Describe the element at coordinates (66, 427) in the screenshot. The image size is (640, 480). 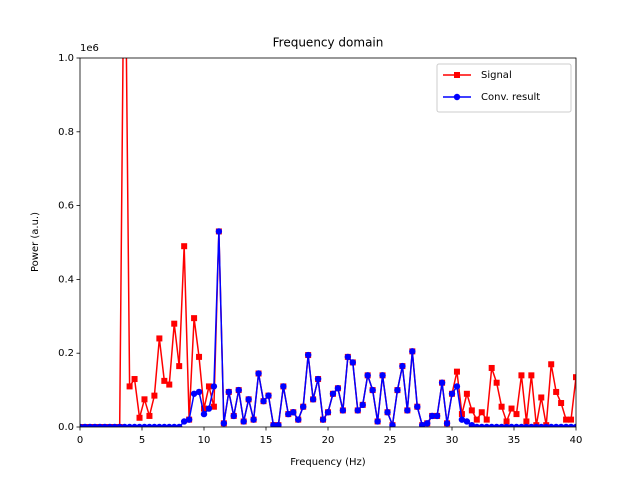
I see `y-tick-label: 0.0` at that location.